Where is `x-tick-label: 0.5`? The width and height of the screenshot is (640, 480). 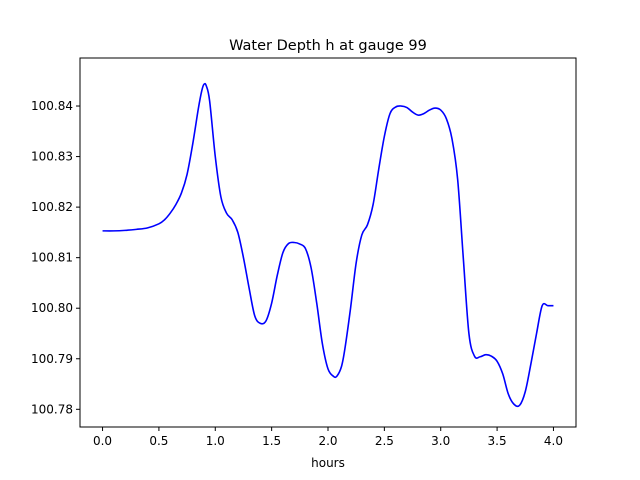 x-tick-label: 0.5 is located at coordinates (158, 441).